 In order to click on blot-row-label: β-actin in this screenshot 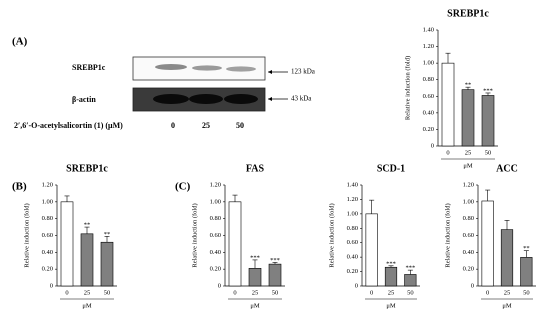, I will do `click(84, 99)`.